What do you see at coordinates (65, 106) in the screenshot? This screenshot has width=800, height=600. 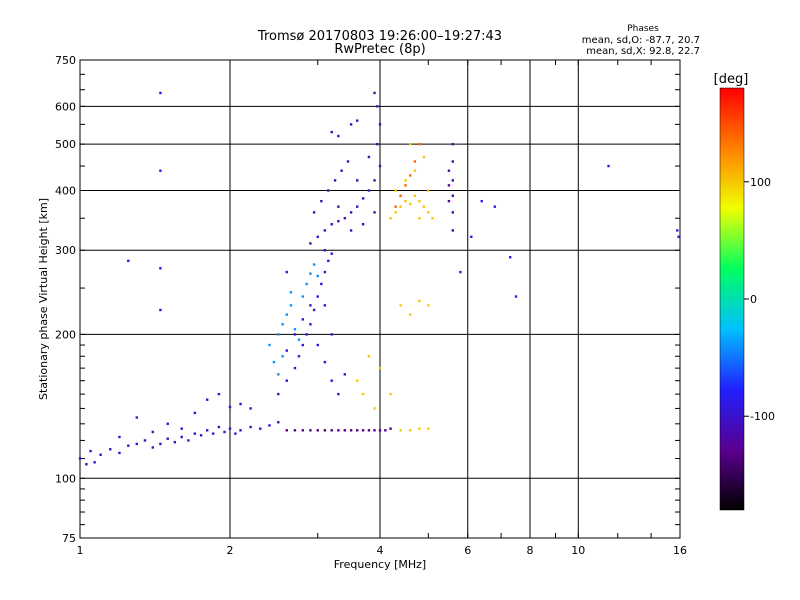 I see `y-tick-label: 600` at bounding box center [65, 106].